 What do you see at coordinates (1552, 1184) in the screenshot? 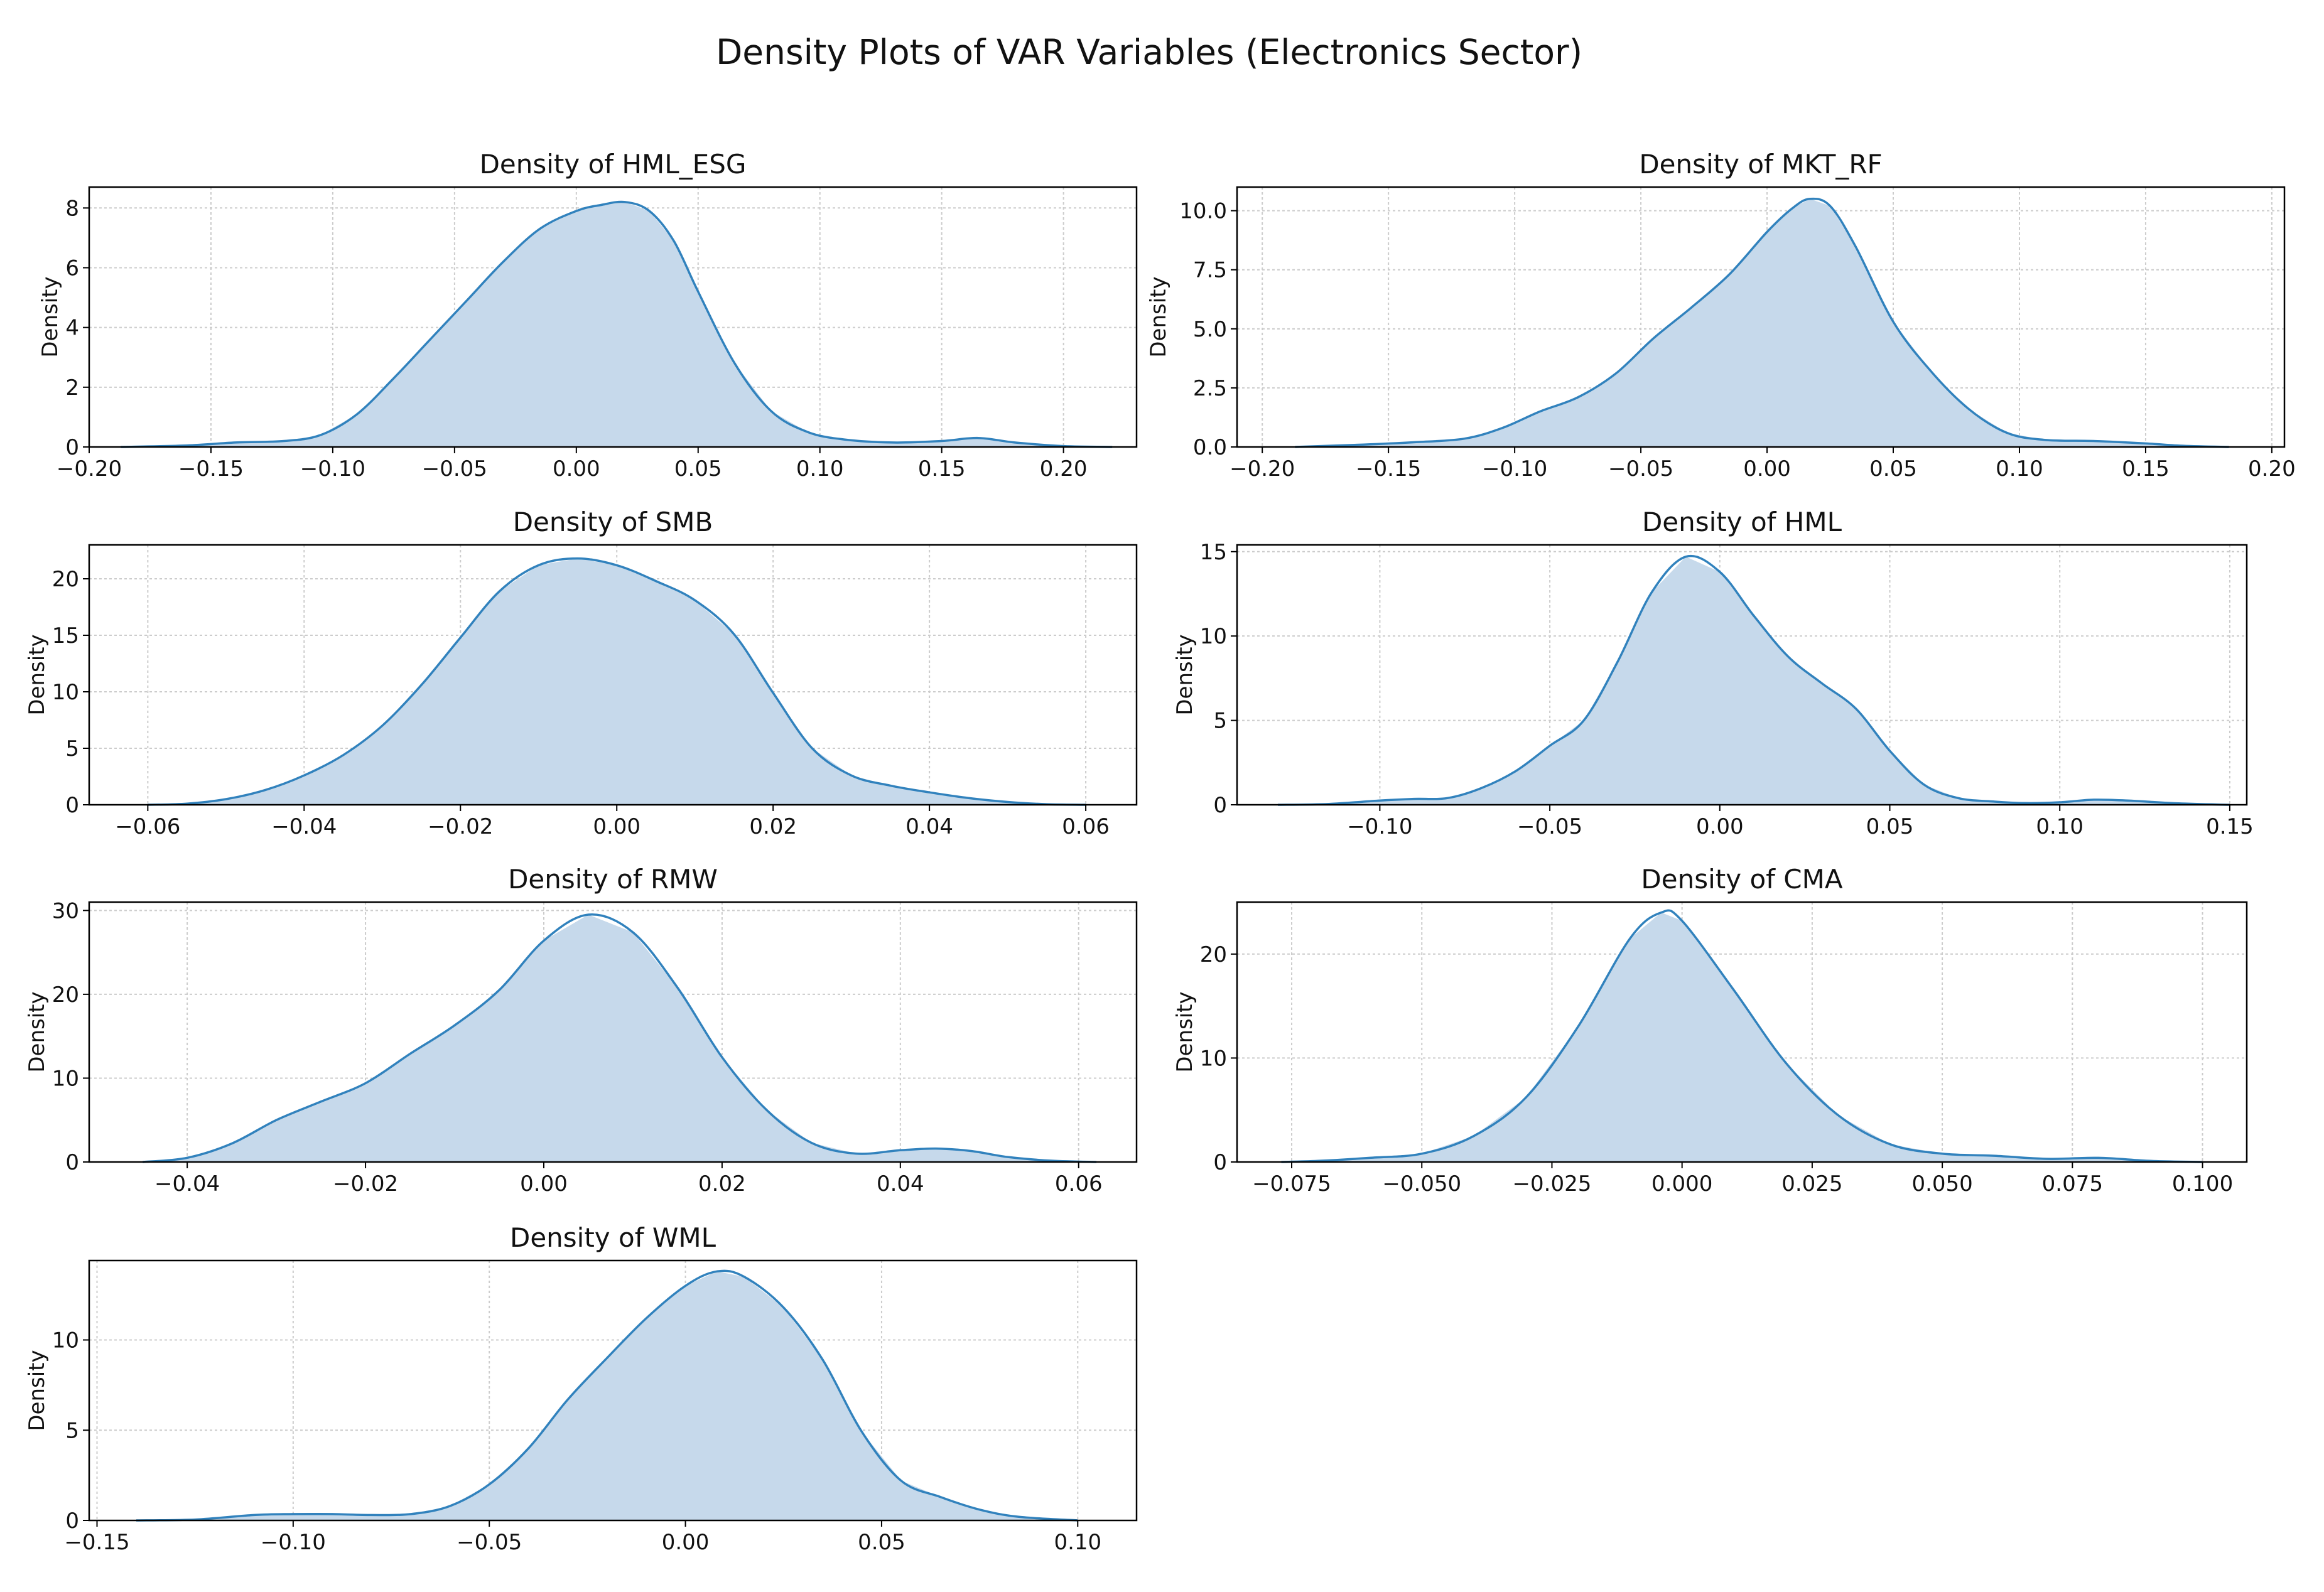
I see `x-tick-label: −0.025` at bounding box center [1552, 1184].